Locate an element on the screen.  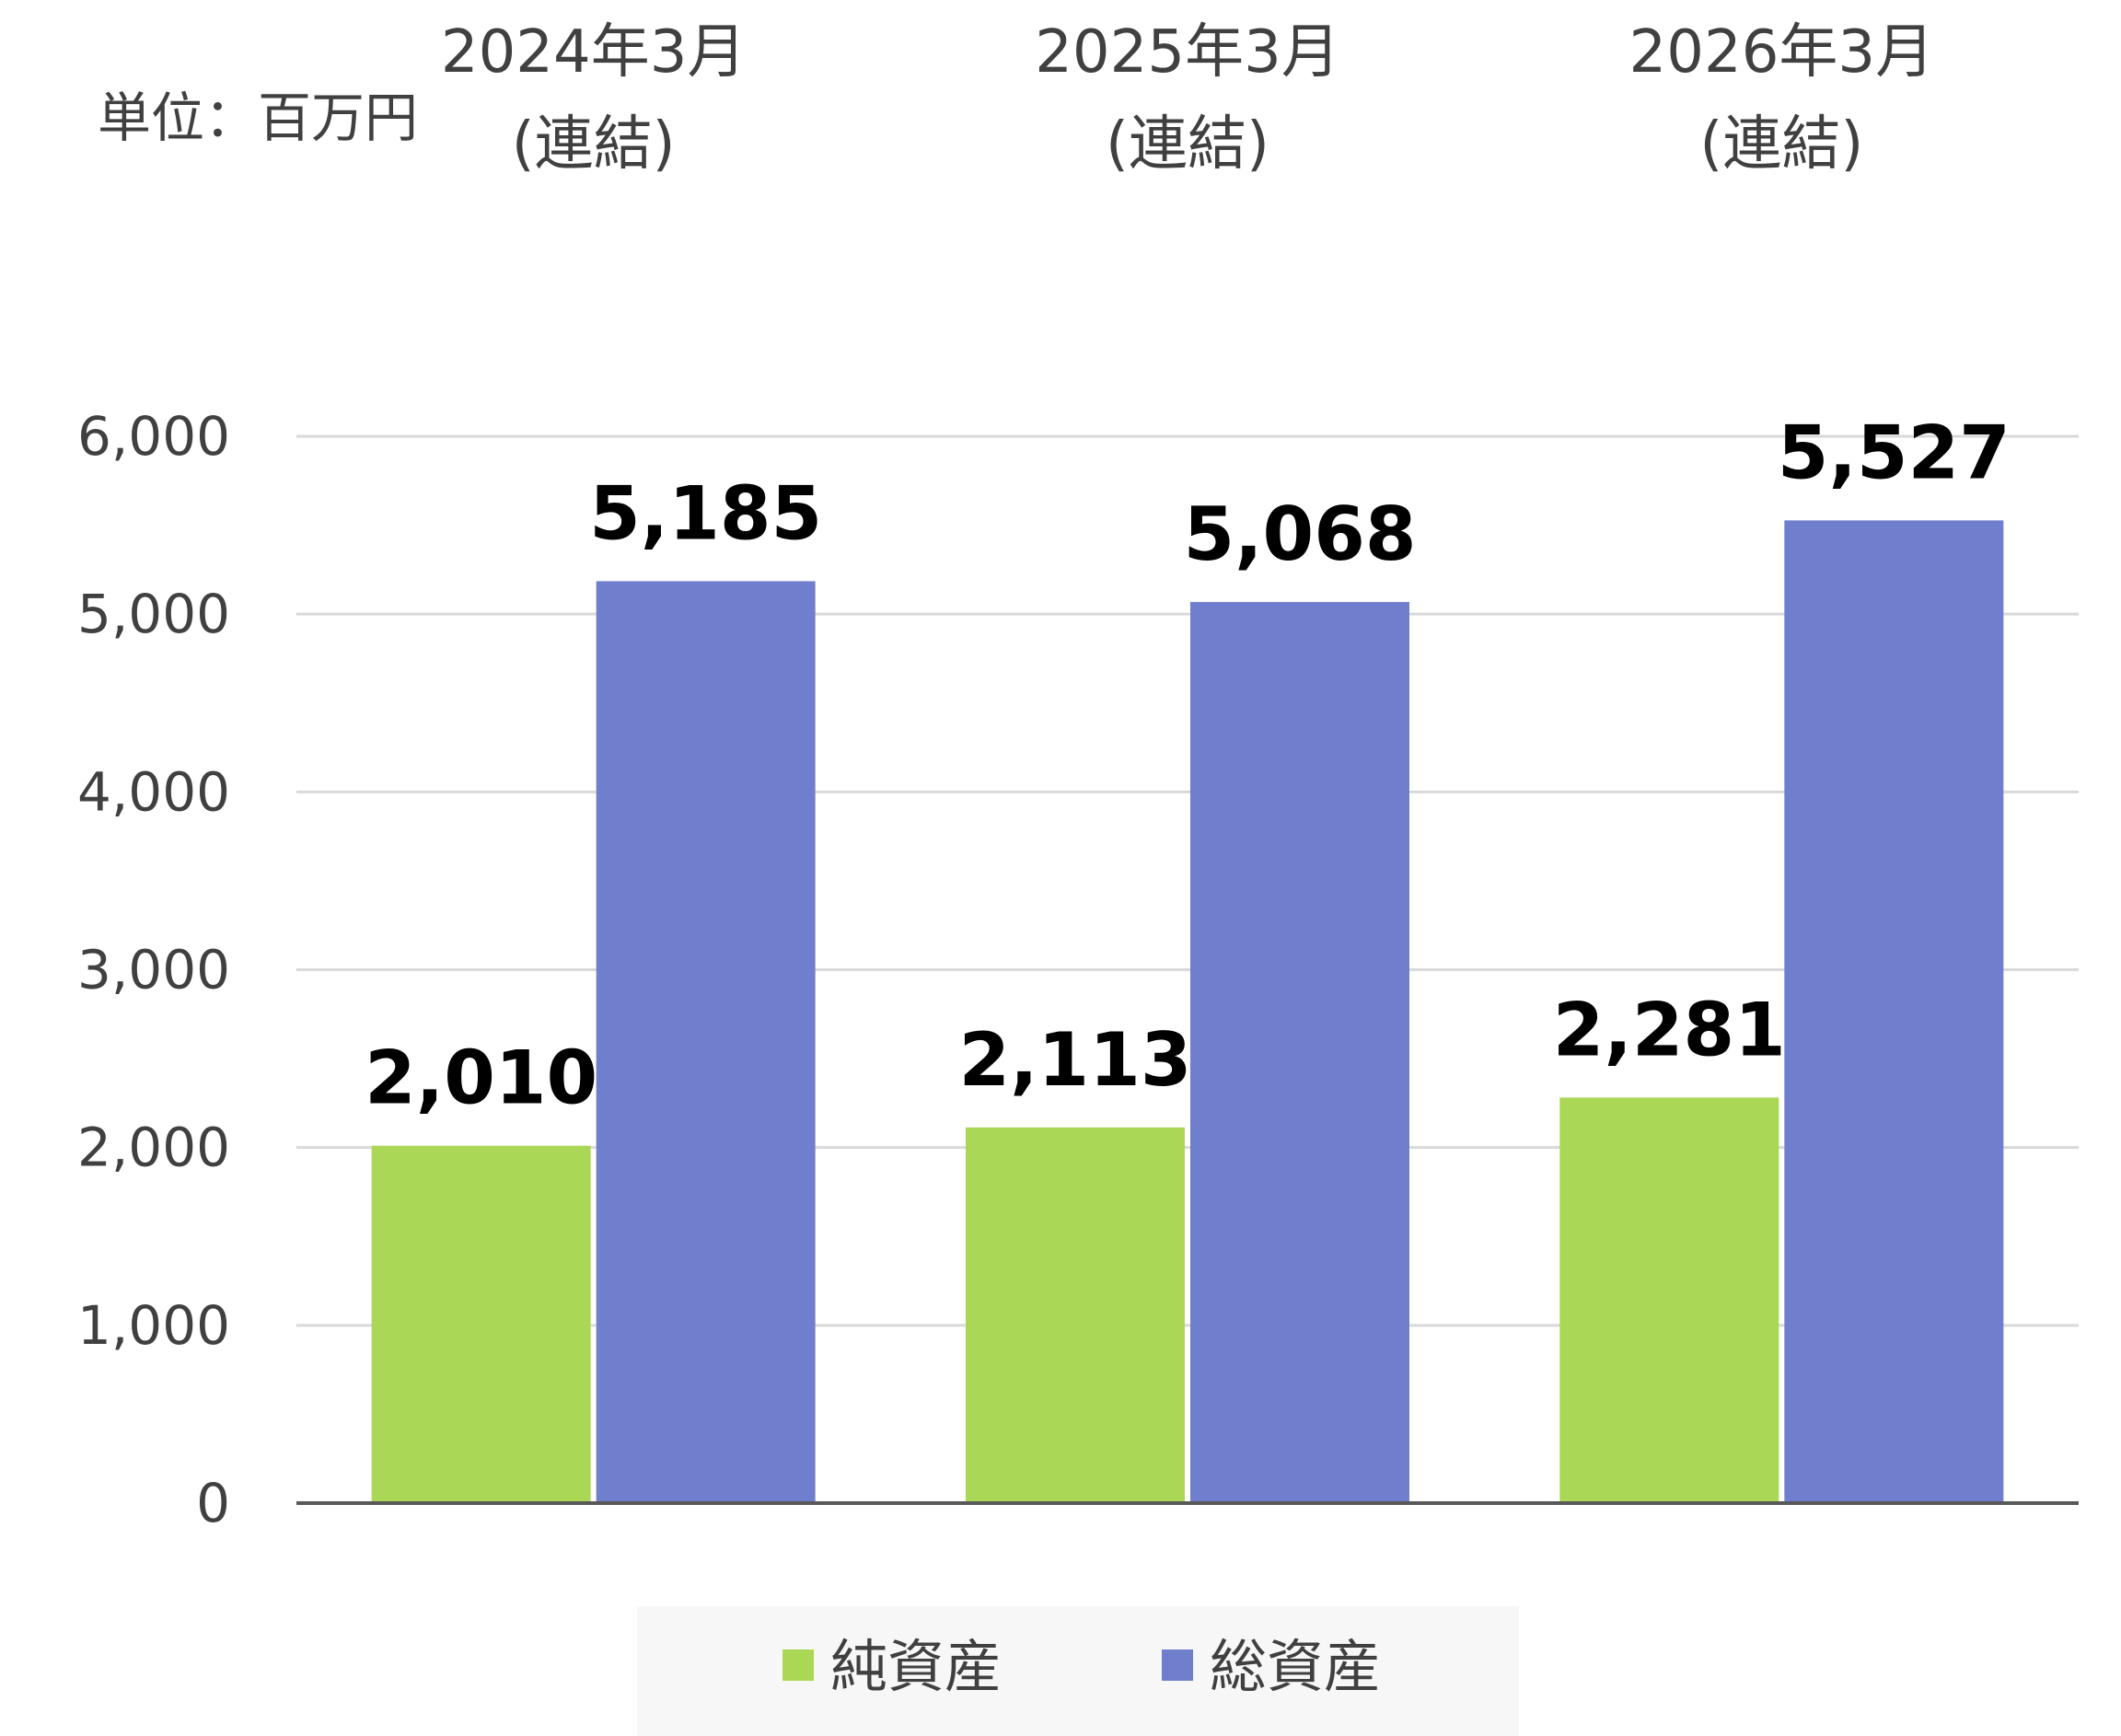
y-tick-label-5000: 5,000 is located at coordinates (153, 614).